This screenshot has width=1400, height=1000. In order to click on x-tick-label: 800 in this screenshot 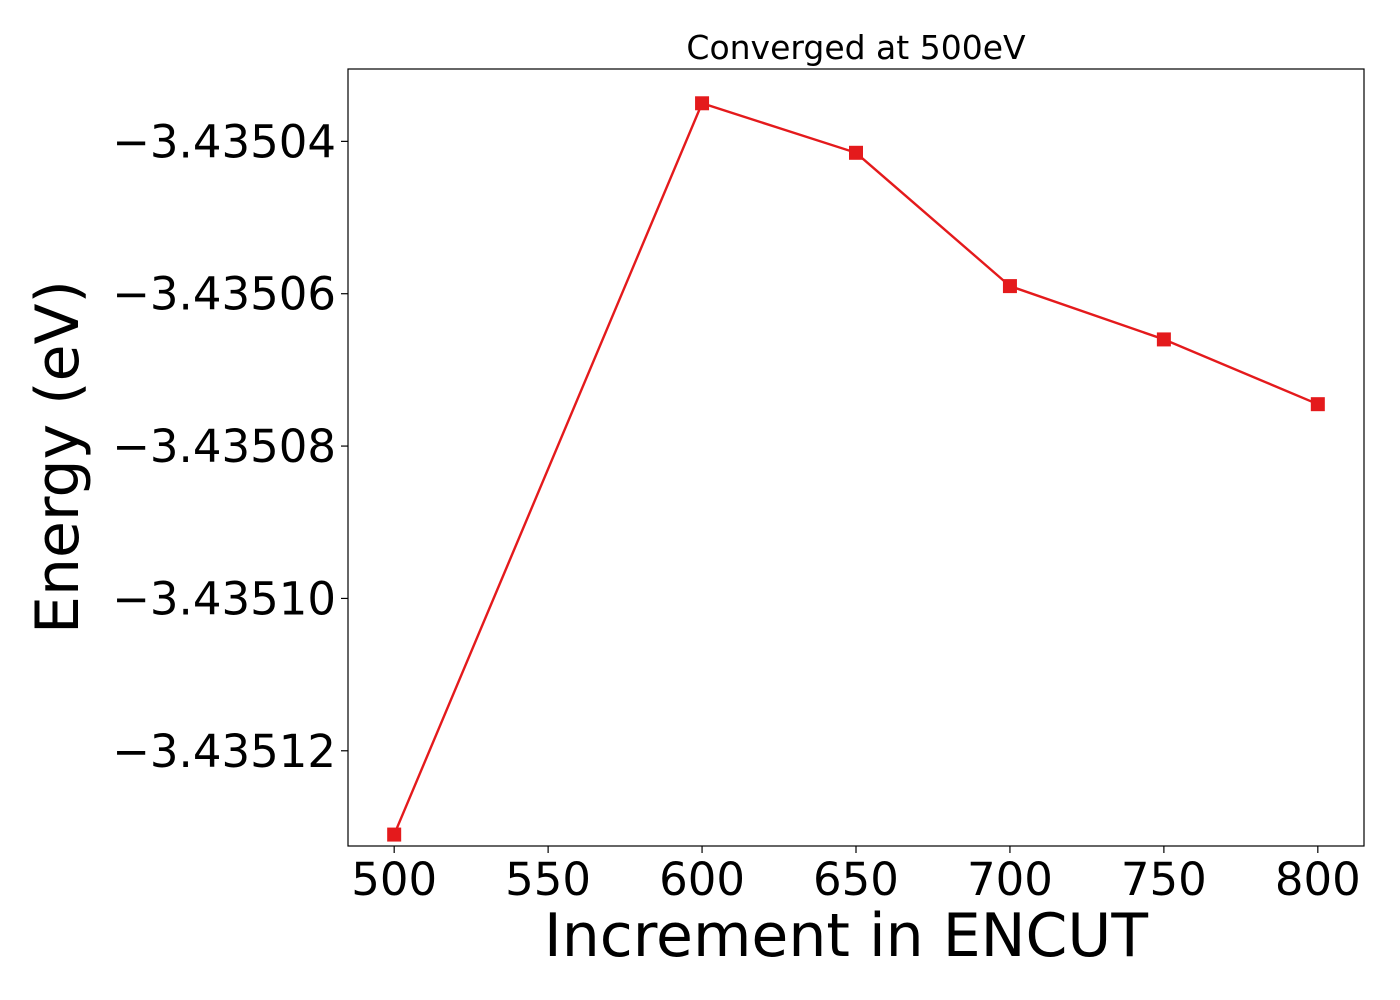, I will do `click(1318, 879)`.